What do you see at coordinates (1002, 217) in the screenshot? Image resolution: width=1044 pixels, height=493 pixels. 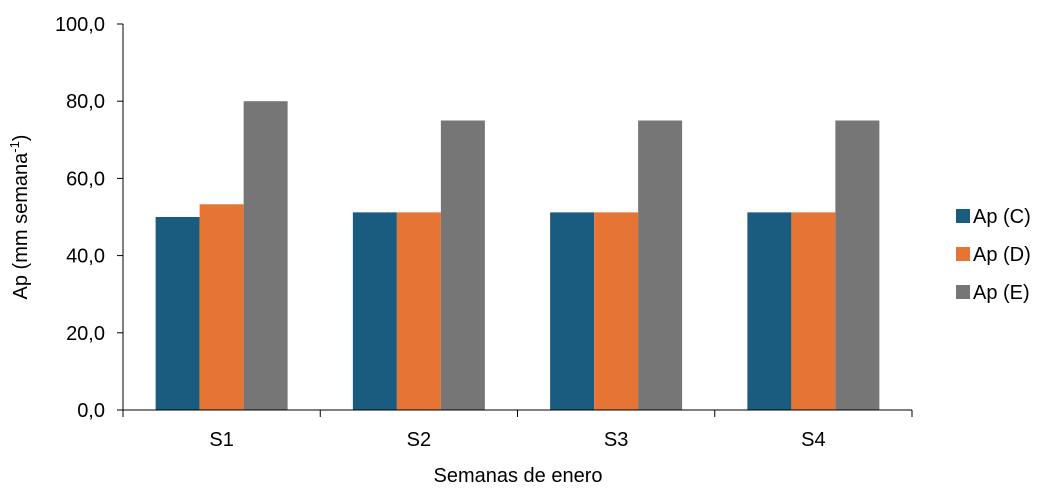 I see `legend-label: Ap (C)` at bounding box center [1002, 217].